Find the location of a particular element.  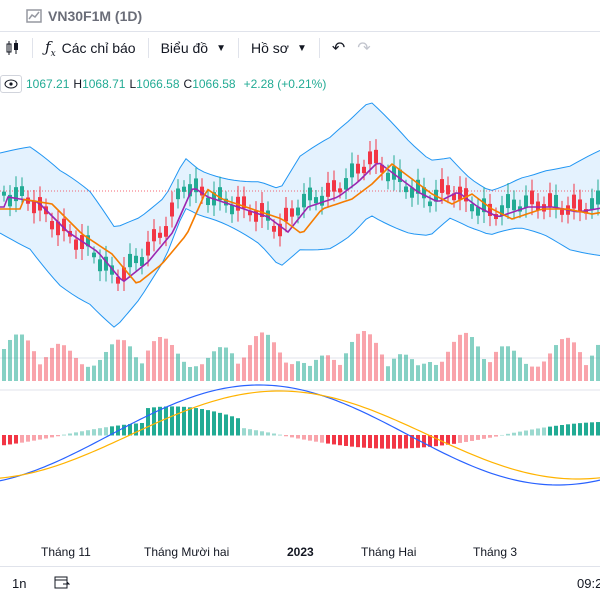

eye-icon is located at coordinates (11, 84).